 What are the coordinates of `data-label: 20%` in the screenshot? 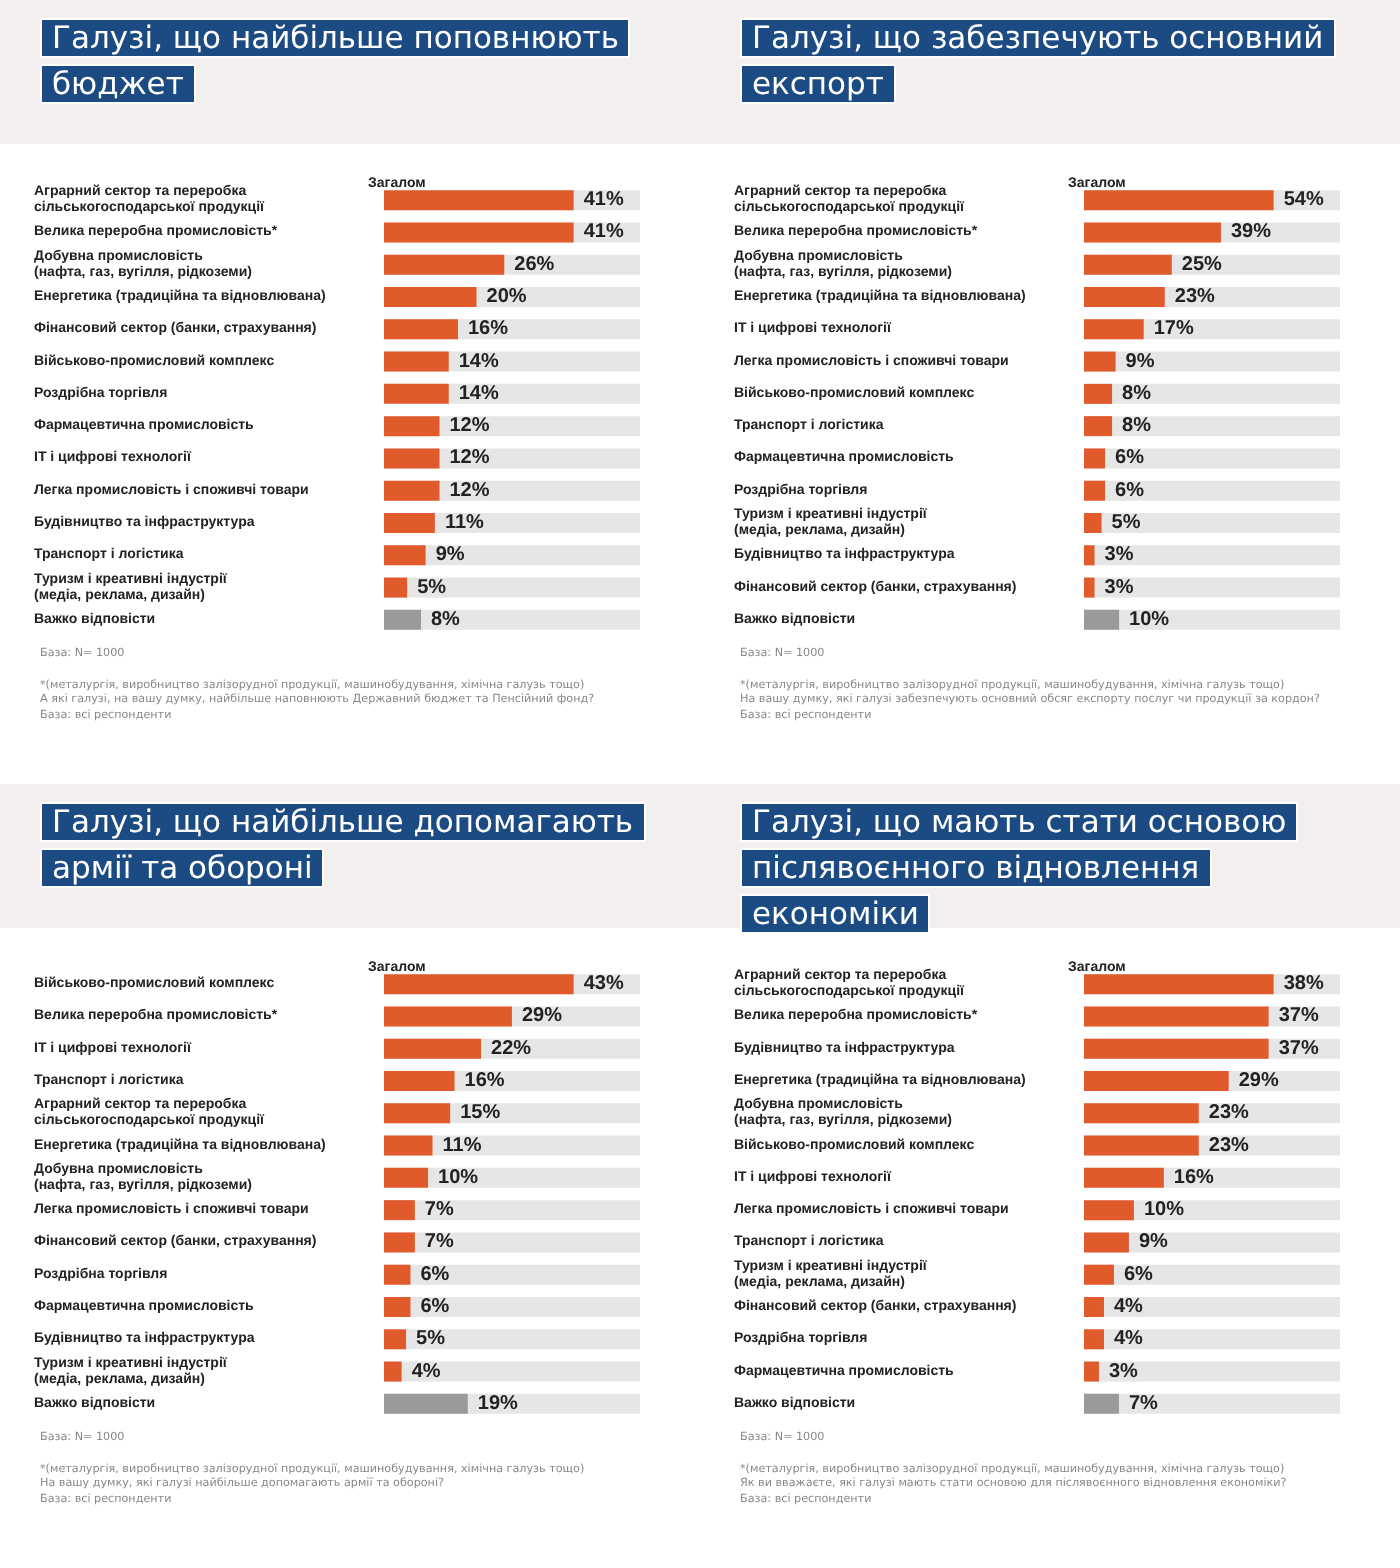 It's located at (506, 297).